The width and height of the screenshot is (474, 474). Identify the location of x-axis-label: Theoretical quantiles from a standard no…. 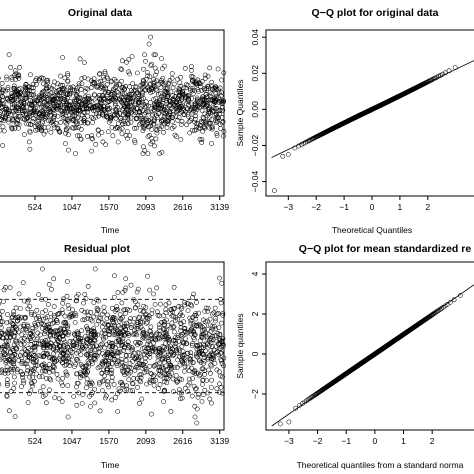
(380, 465).